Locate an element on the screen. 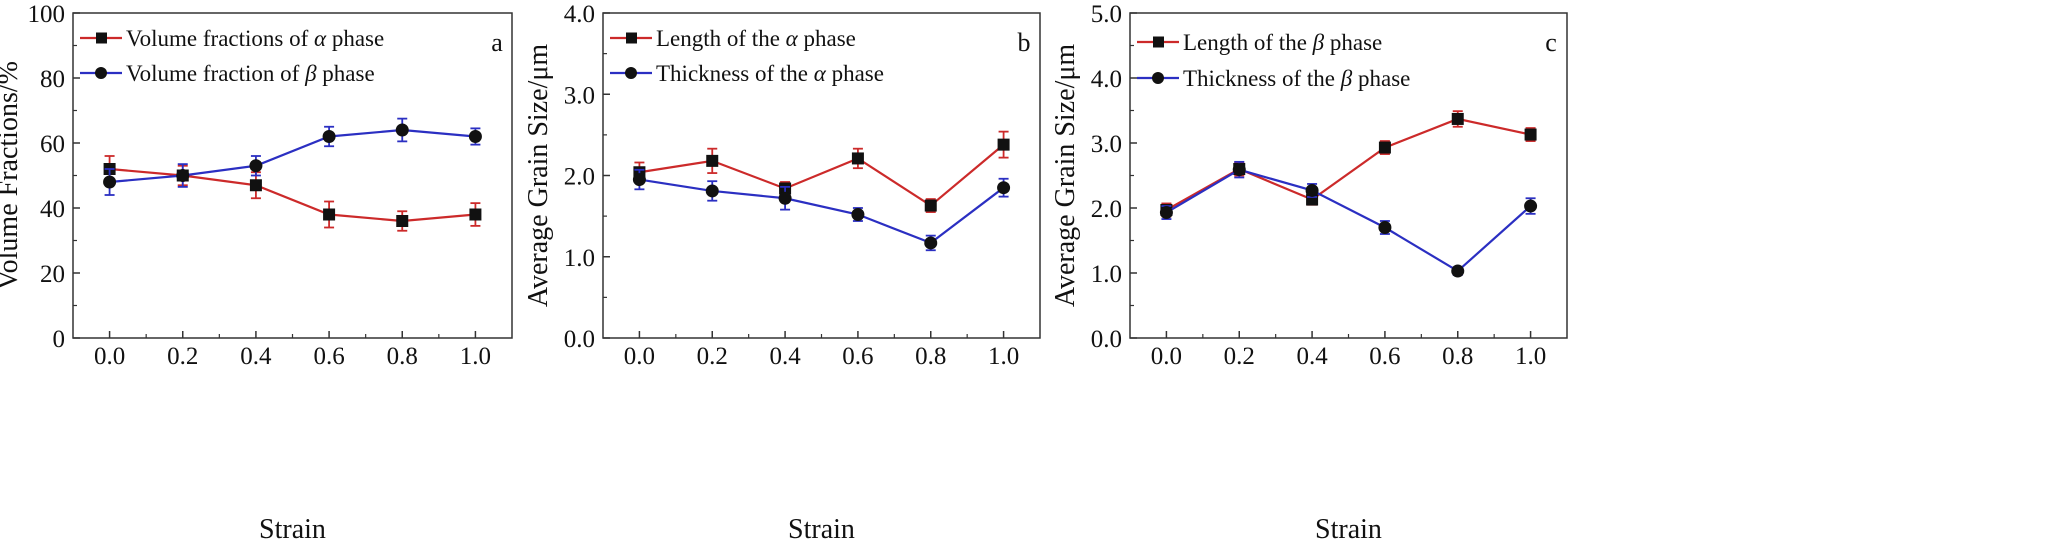 Image resolution: width=2066 pixels, height=548 pixels. legend-label: Thickness of the α phase is located at coordinates (770, 73).